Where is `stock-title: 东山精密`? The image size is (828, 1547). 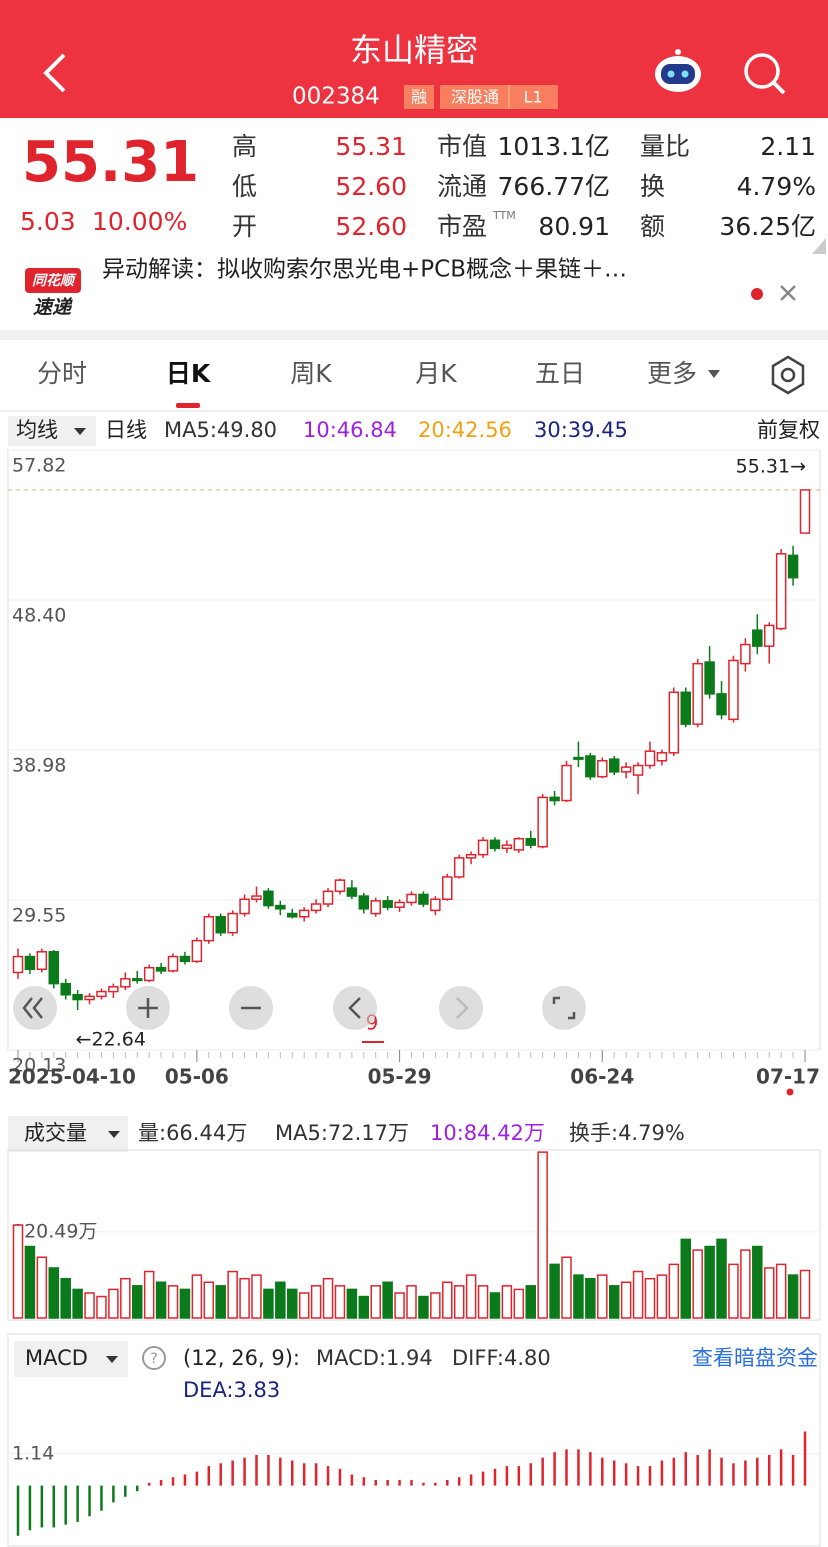 stock-title: 东山精密 is located at coordinates (414, 50).